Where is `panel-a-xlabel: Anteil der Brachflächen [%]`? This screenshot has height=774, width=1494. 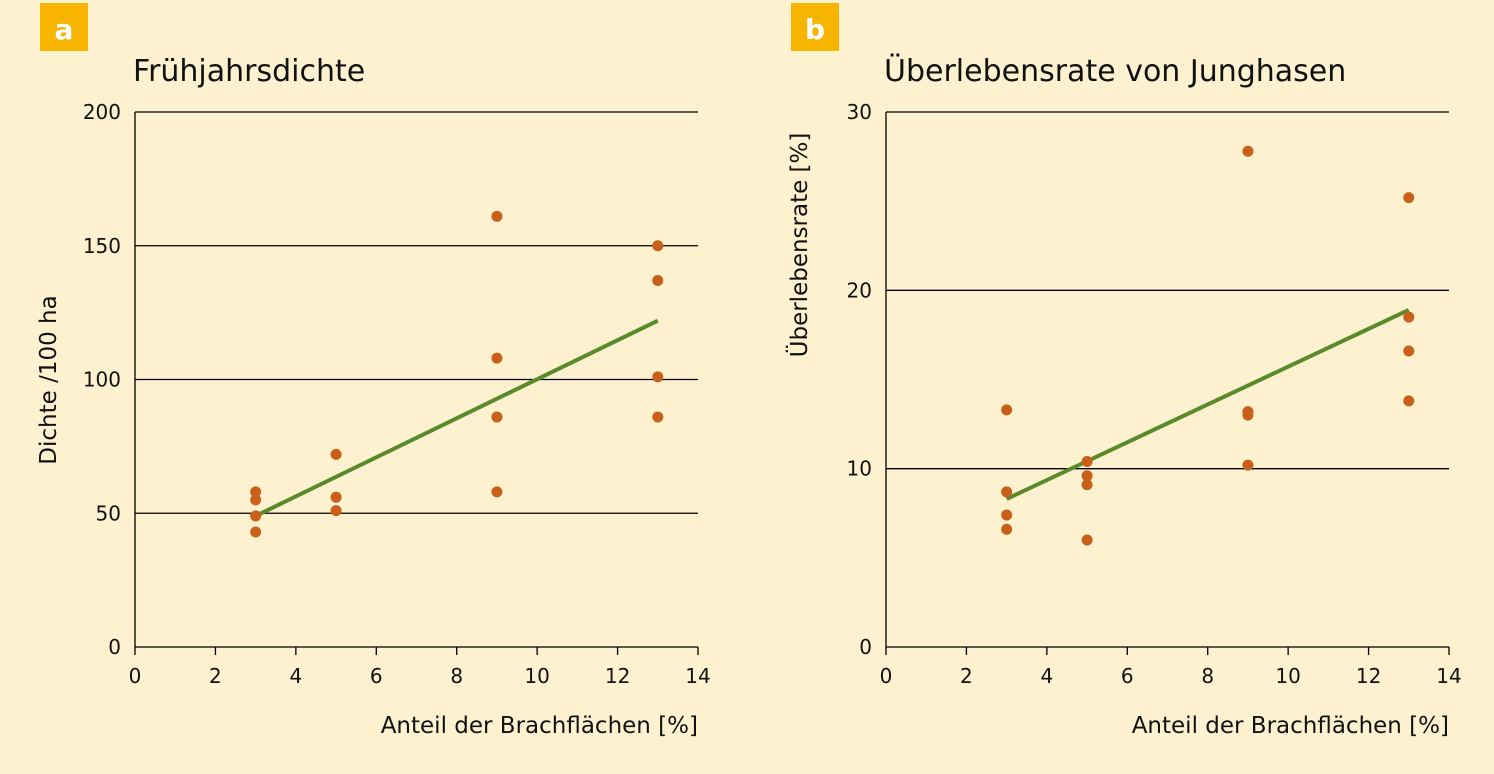 panel-a-xlabel: Anteil der Brachflächen [%] is located at coordinates (539, 726).